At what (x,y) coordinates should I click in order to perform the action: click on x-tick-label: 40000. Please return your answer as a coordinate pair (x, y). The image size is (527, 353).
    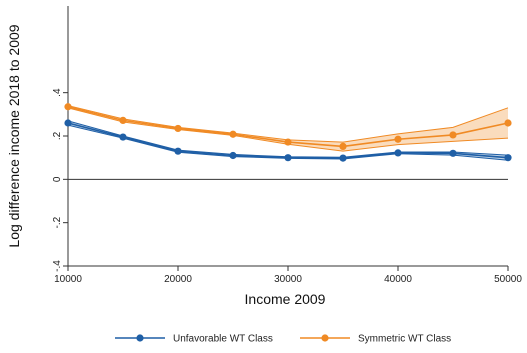
    Looking at the image, I should click on (398, 279).